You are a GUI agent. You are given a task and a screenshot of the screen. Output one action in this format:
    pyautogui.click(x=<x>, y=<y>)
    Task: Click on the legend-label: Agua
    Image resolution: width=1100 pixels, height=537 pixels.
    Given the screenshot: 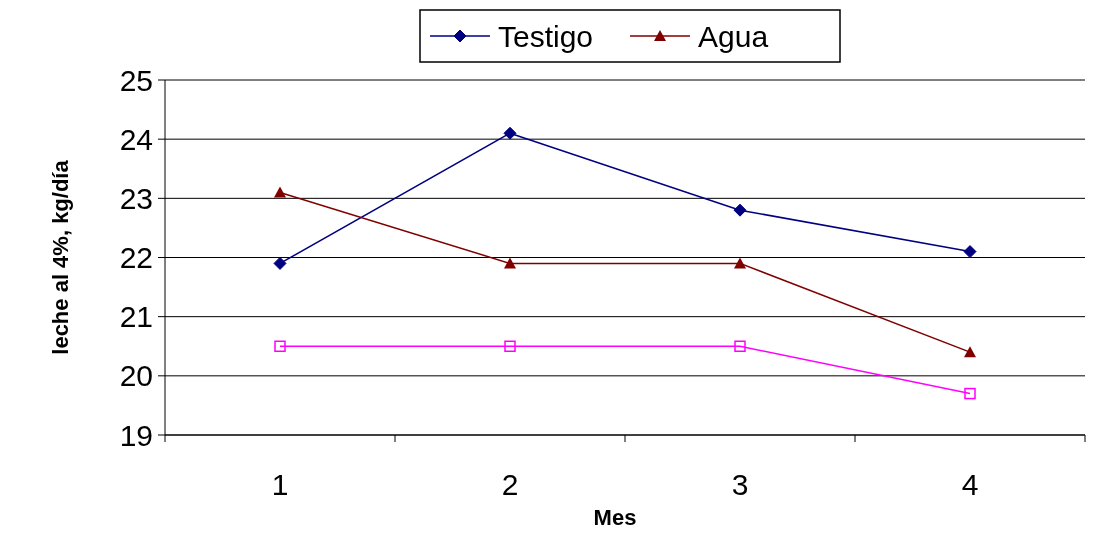 What is the action you would take?
    pyautogui.click(x=733, y=36)
    